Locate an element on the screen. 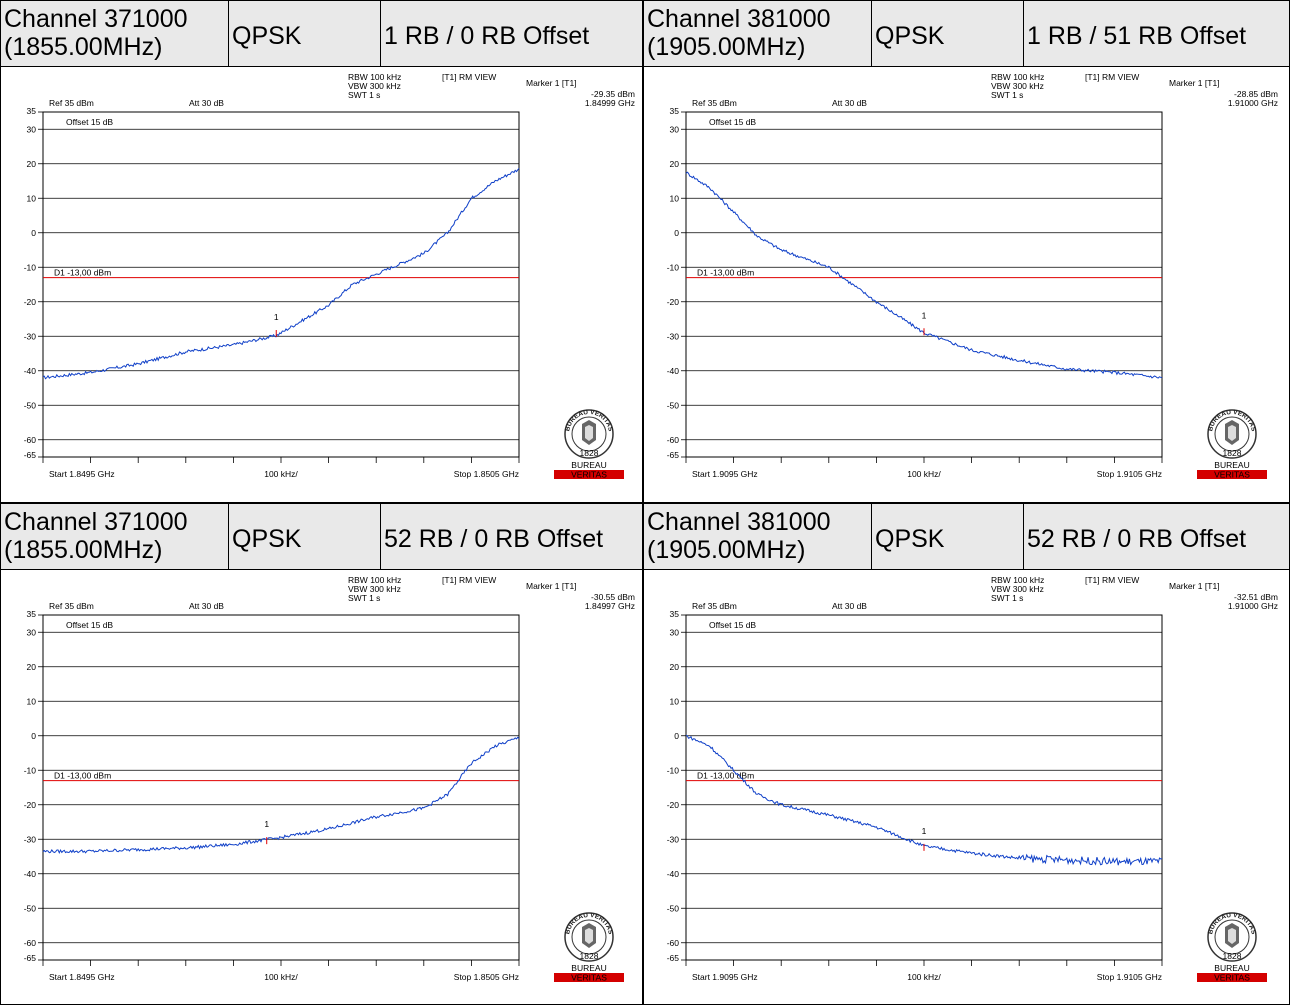 The image size is (1290, 1005). start-frequency: Start 1.9095 GHz is located at coordinates (725, 977).